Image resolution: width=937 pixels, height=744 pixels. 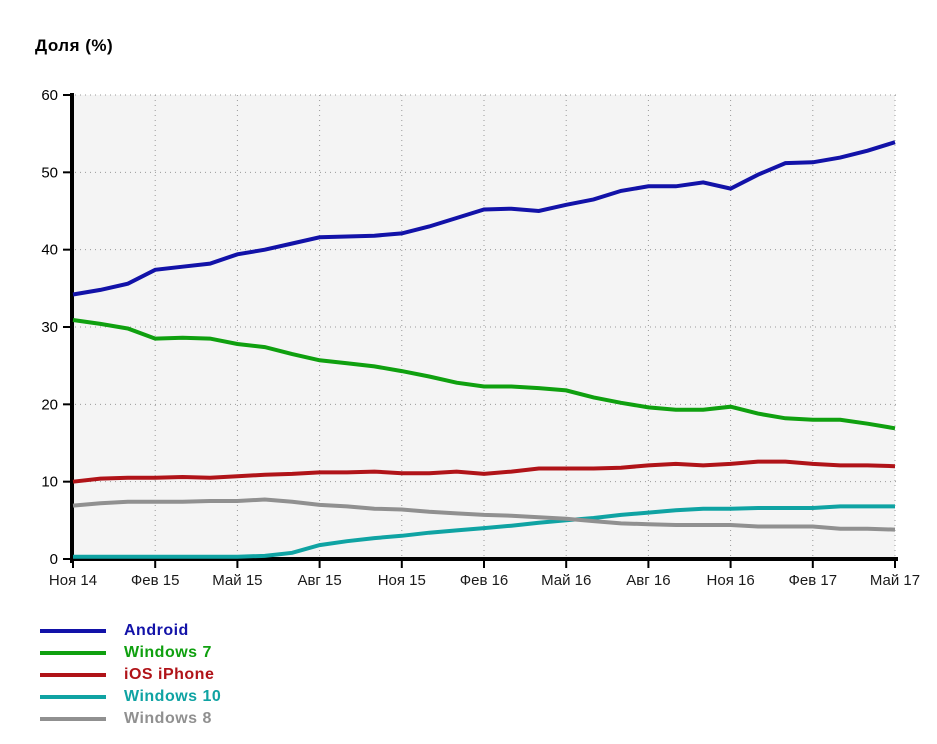 I want to click on y-tick-label: 50, so click(x=49, y=172).